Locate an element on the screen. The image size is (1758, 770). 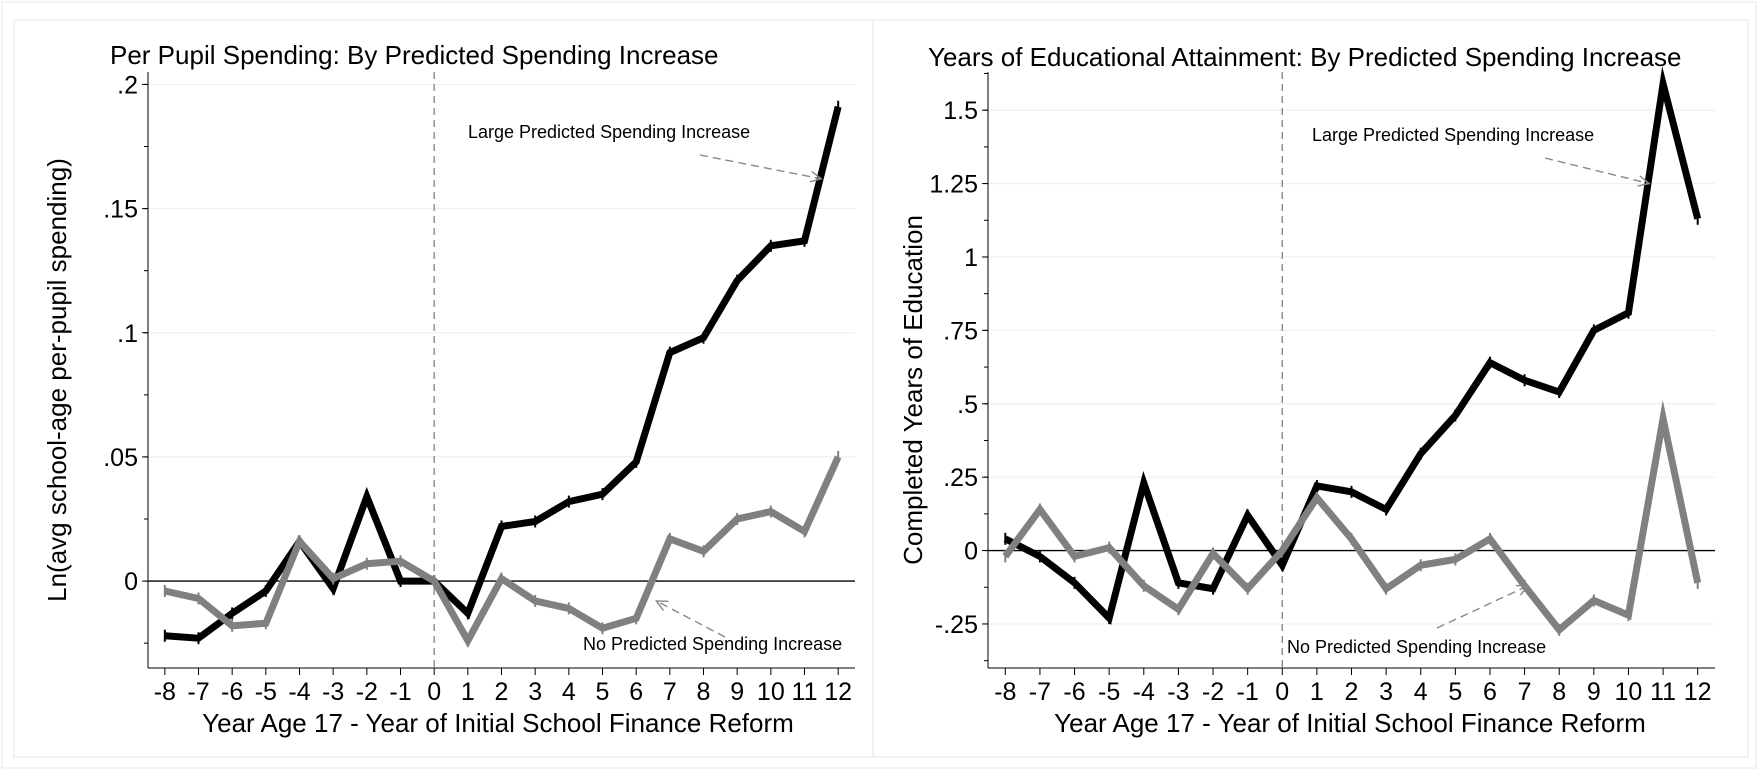
y-axis-label: Ln(avg school-age per-pupil spending) is located at coordinates (57, 380).